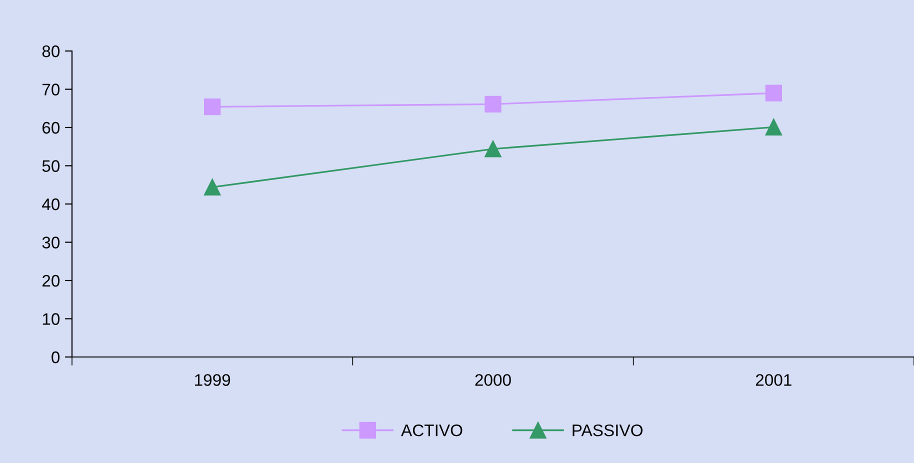  I want to click on x-tick-label: 2001, so click(774, 380).